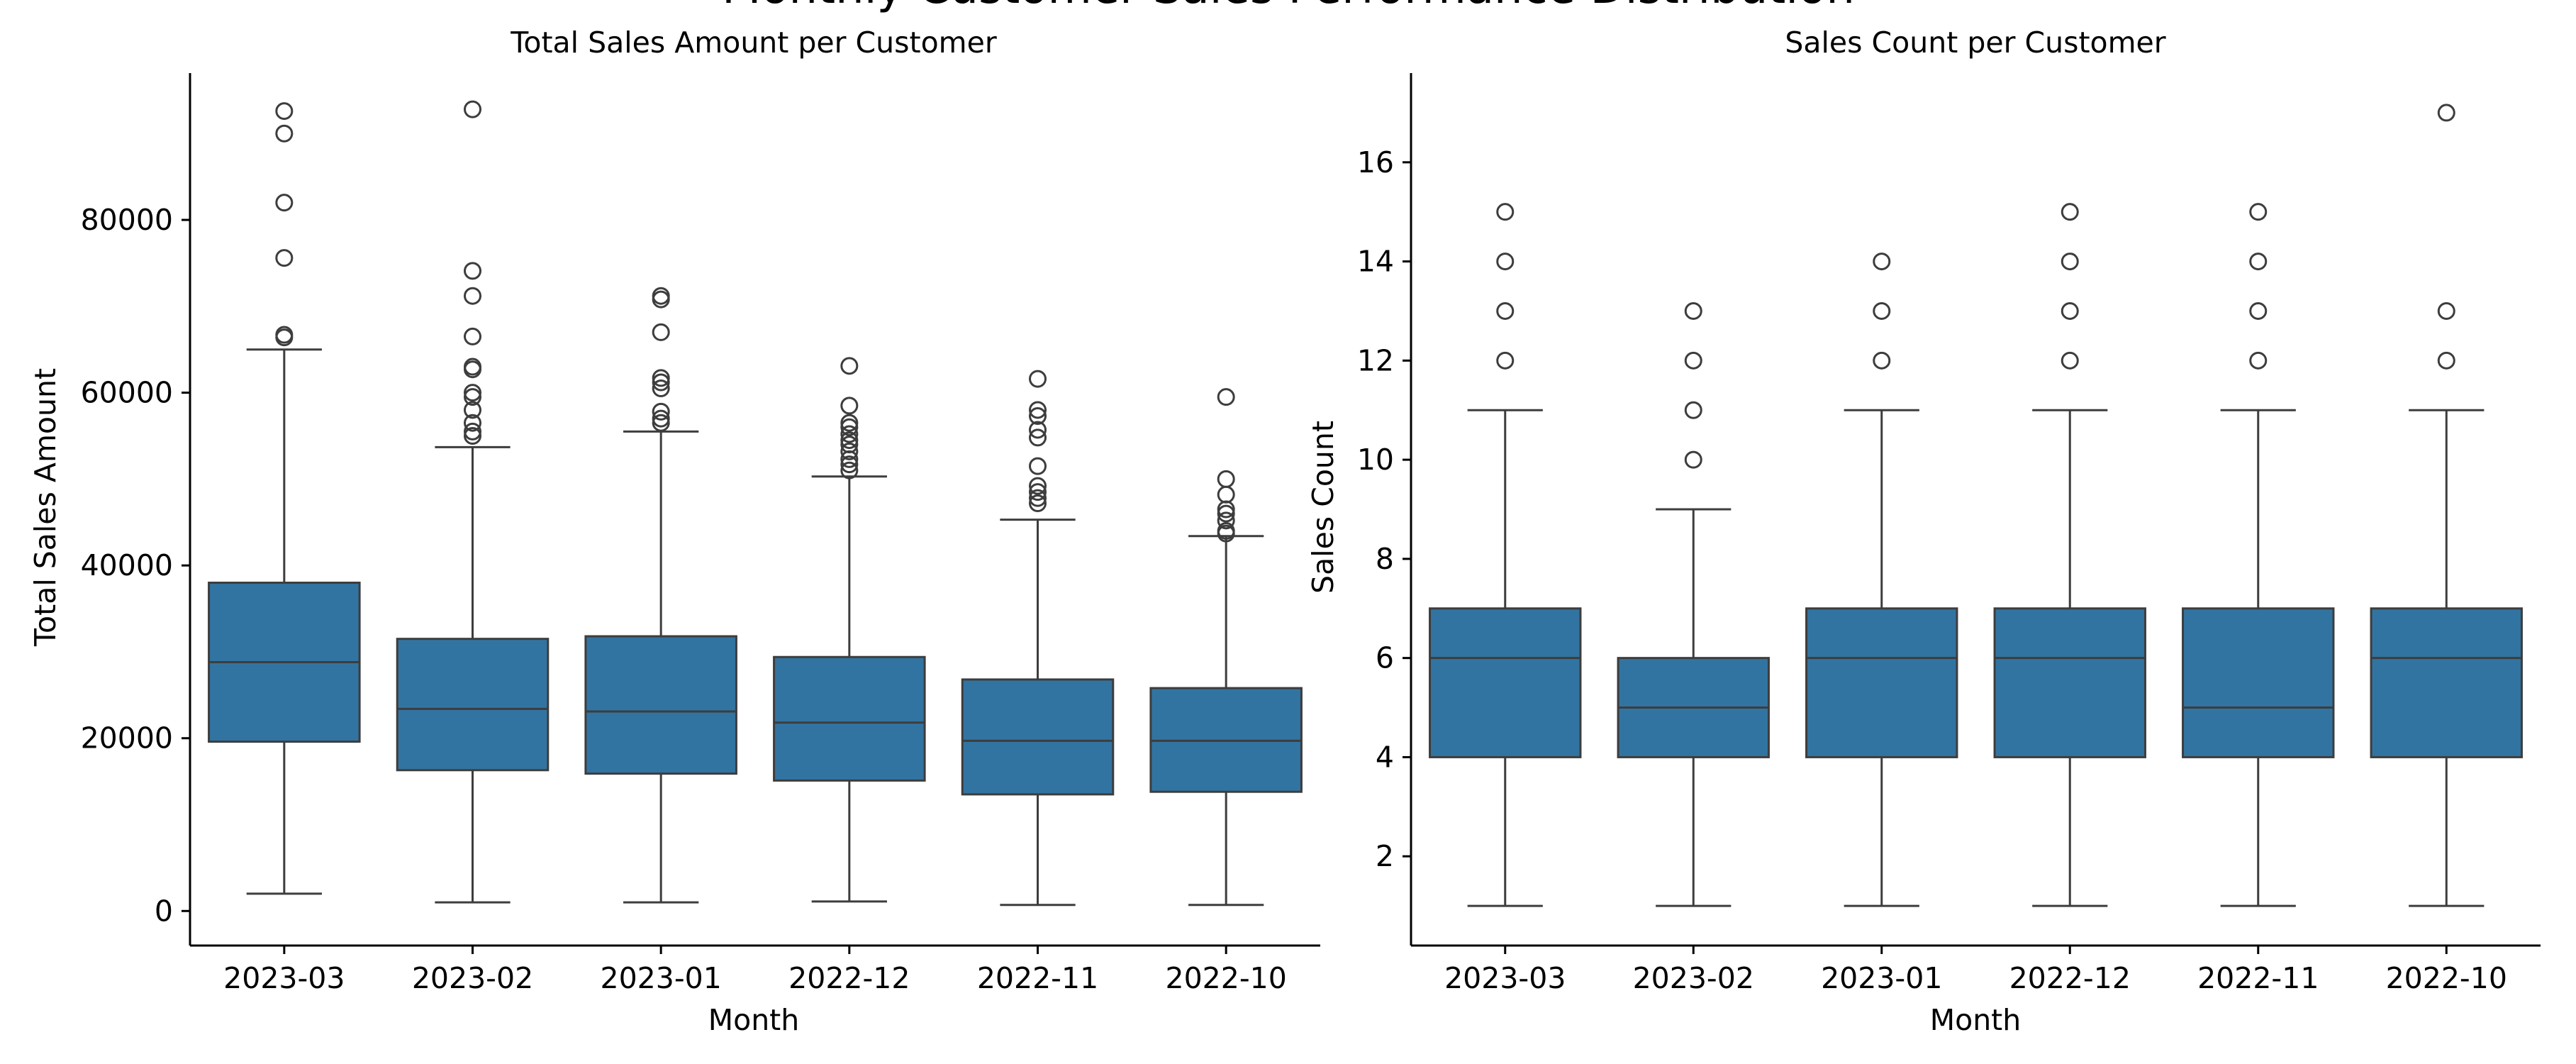 The image size is (2576, 1064). Describe the element at coordinates (1375, 460) in the screenshot. I see `y-tick-label: 10` at that location.